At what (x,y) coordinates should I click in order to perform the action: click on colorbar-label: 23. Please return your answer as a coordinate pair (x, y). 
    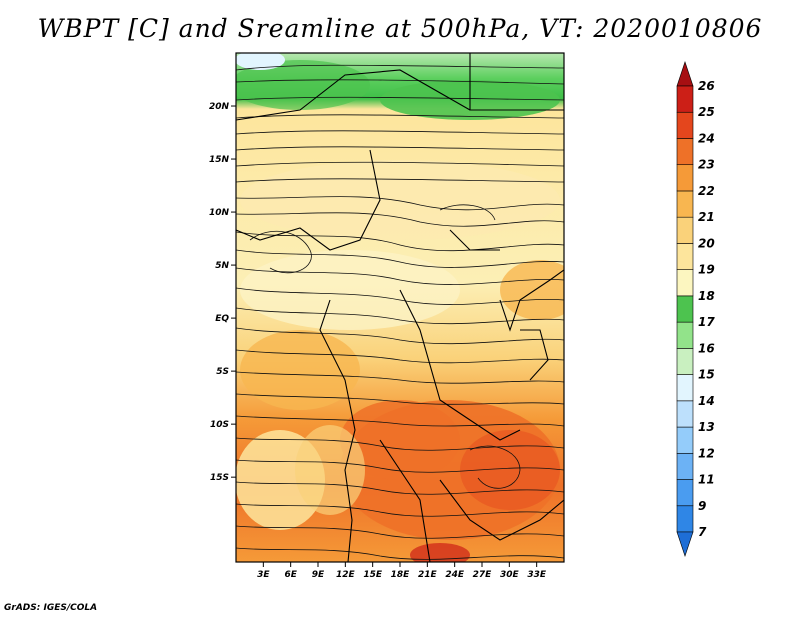
    Looking at the image, I should click on (706, 165).